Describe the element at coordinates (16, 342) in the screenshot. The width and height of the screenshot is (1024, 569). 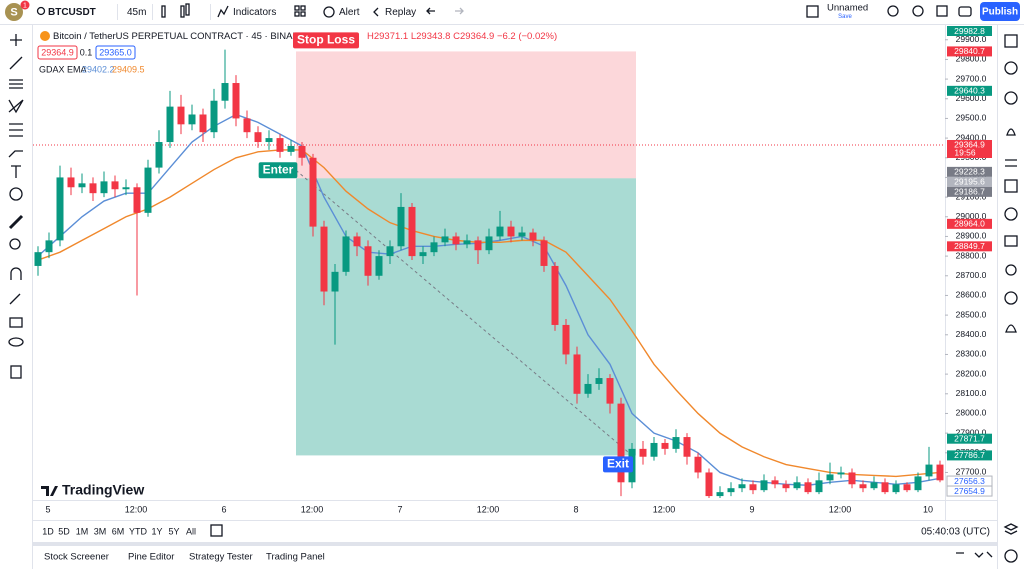
I see `hide-tool` at that location.